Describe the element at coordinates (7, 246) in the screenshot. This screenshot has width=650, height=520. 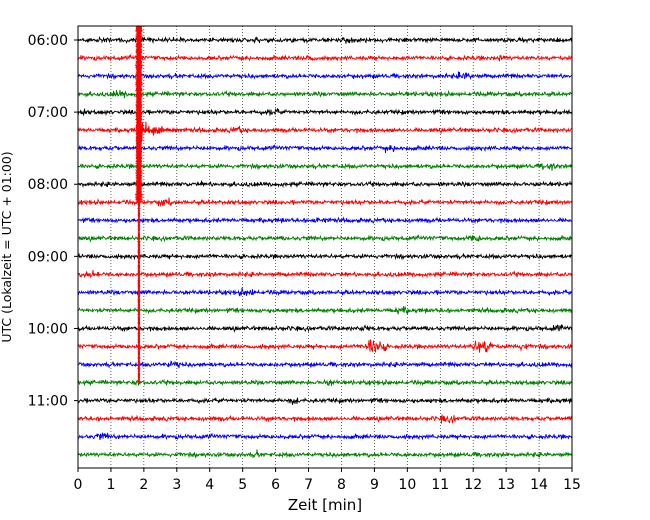
I see `y-axis-label: UTC (Lokalzeit = UTC + 01:00)` at that location.